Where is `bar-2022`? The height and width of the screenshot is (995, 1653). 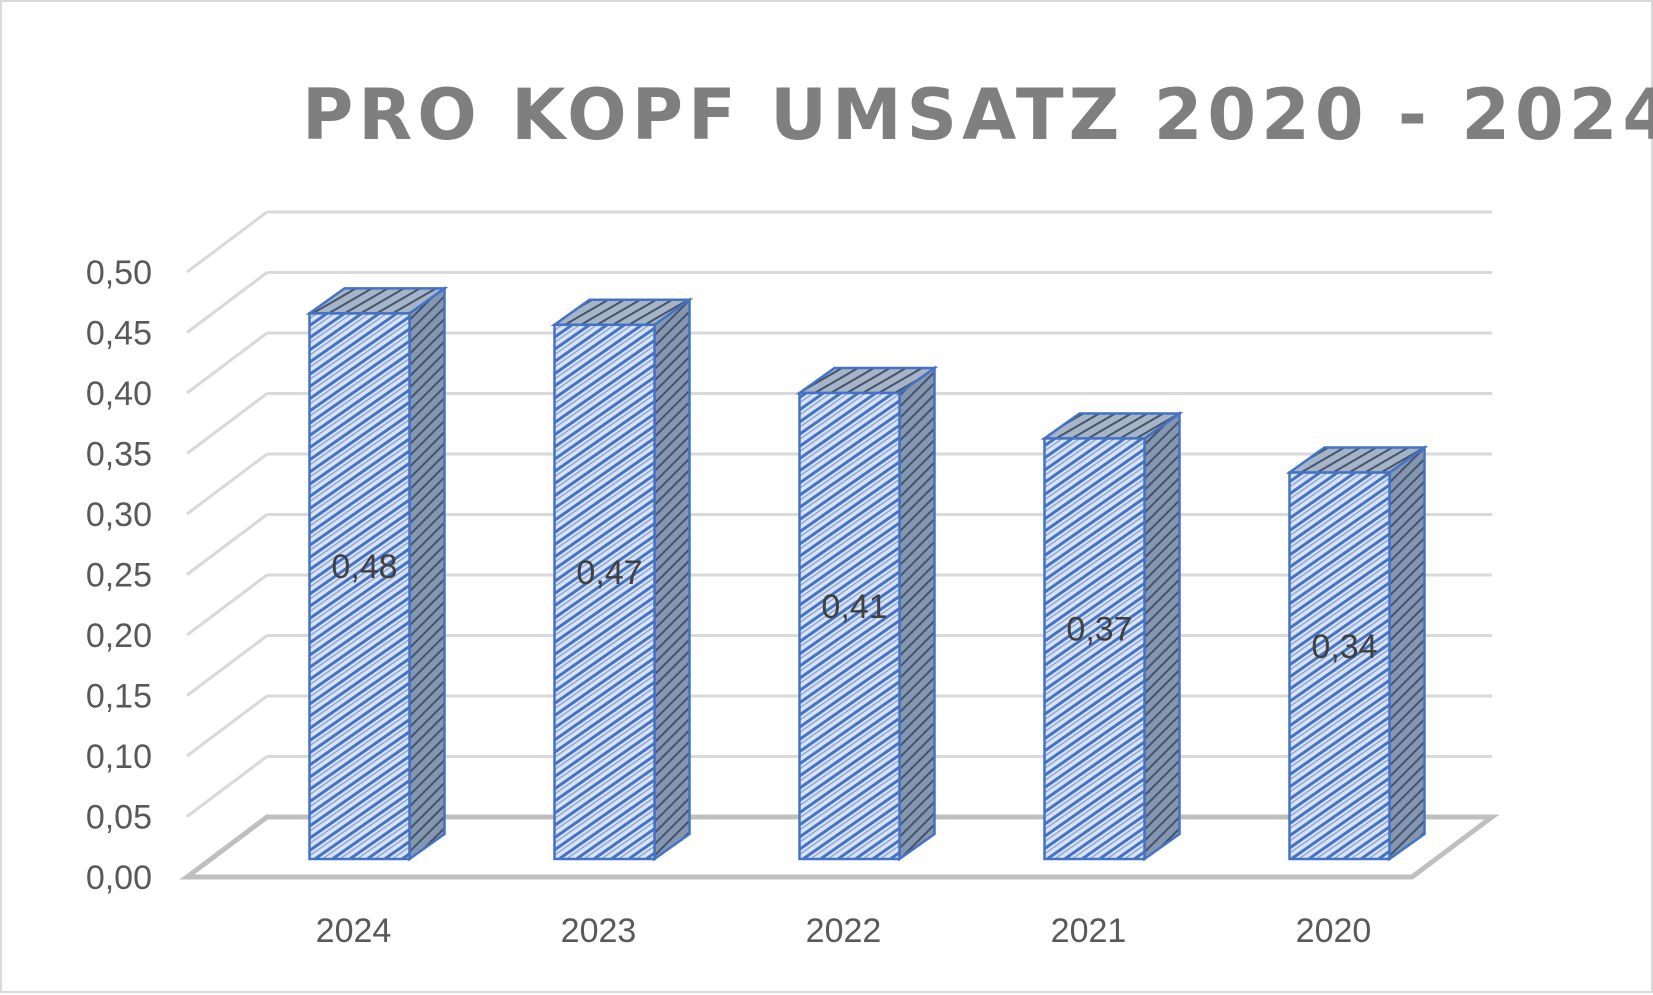 bar-2022 is located at coordinates (867, 613).